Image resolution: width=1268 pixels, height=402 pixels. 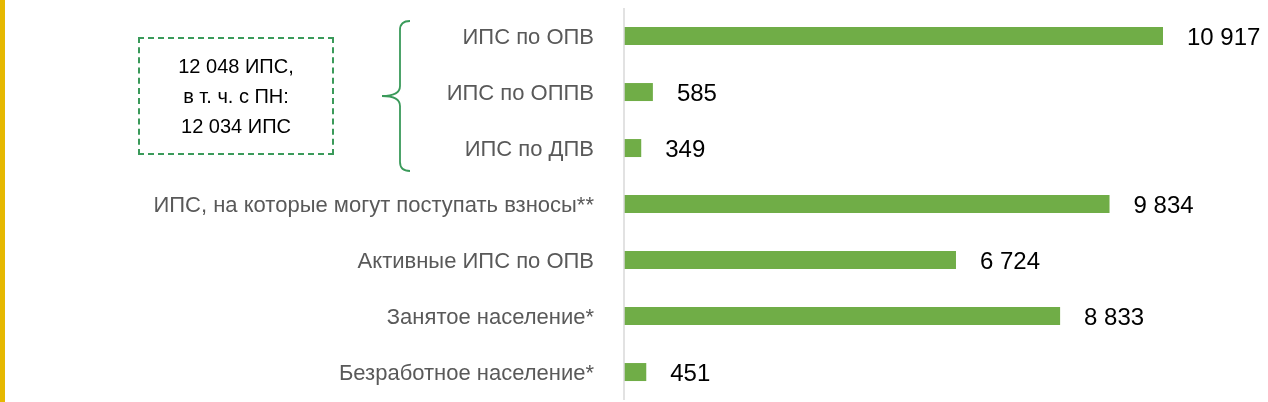 What do you see at coordinates (236, 96) in the screenshot?
I see `text: 12 048 ИПС, в т. ч. с ПН: 12 034 ИПС` at bounding box center [236, 96].